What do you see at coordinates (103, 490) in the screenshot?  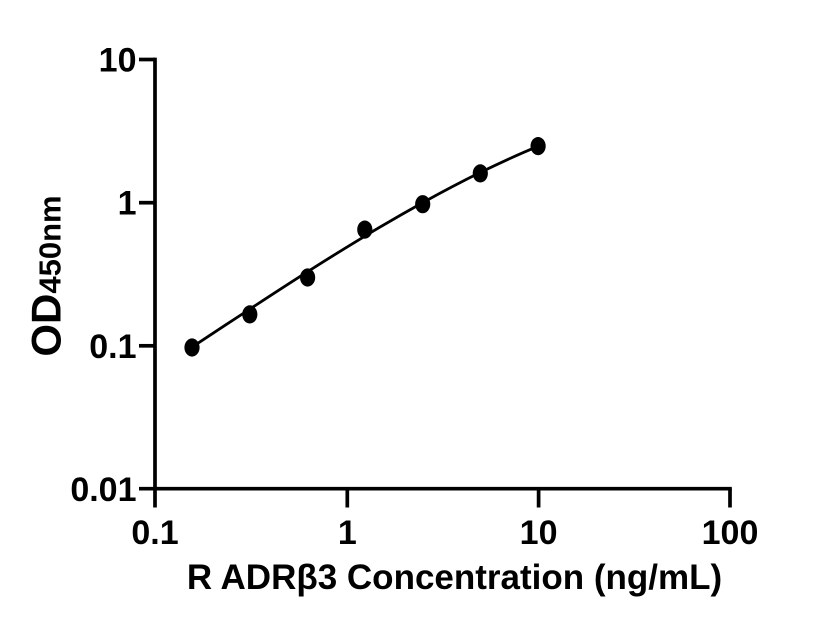 I see `svg-text: 0.01` at bounding box center [103, 490].